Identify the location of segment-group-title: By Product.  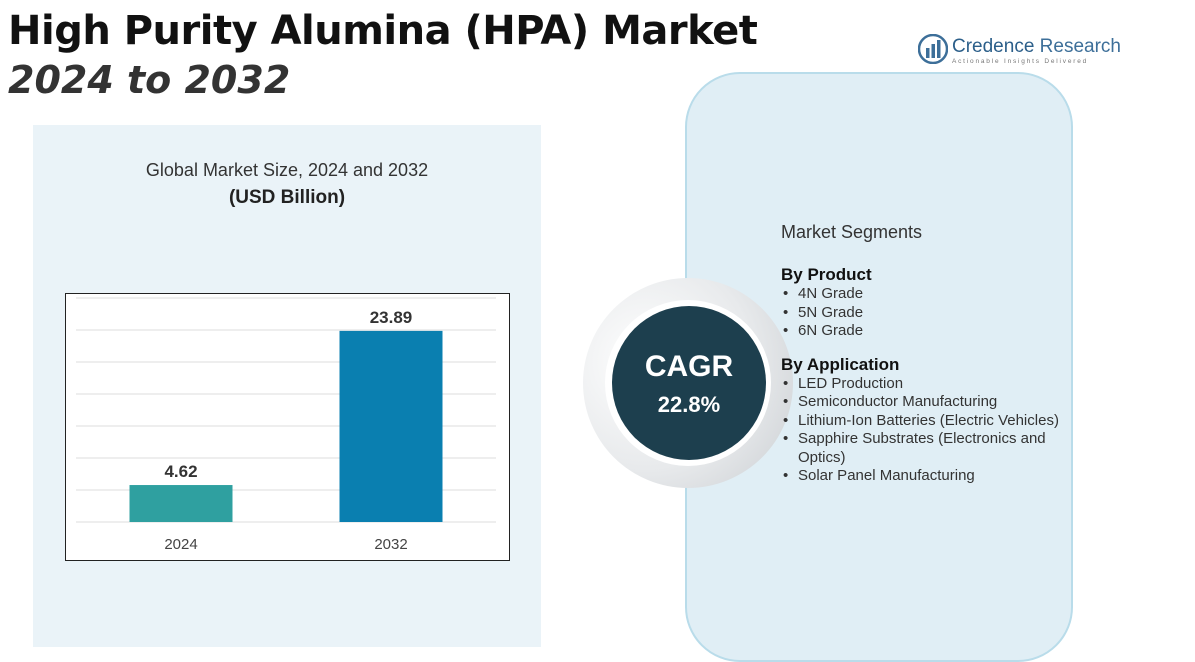
(826, 274).